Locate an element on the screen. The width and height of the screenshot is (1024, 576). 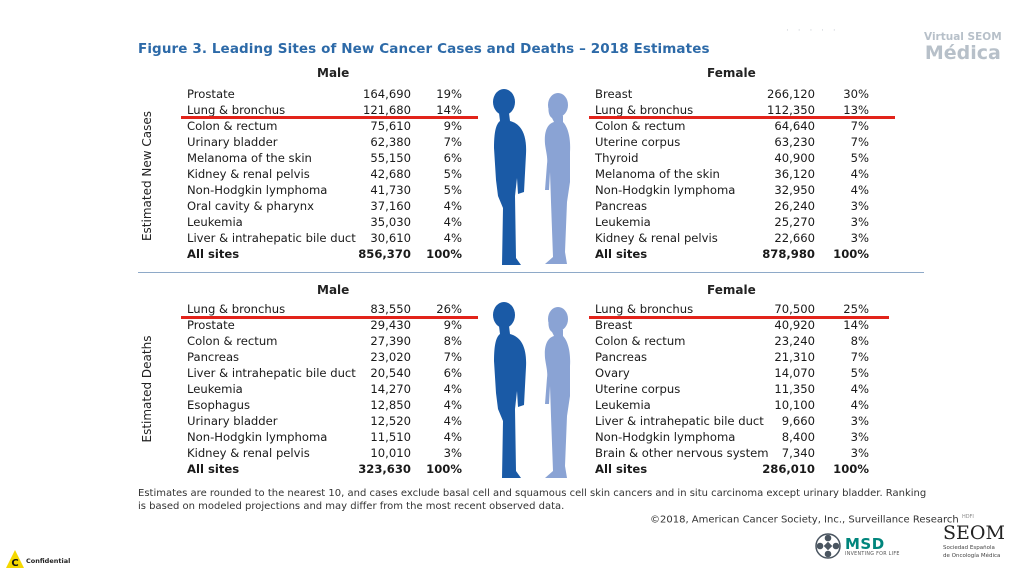
count-cell: 9,660 is located at coordinates (798, 421).